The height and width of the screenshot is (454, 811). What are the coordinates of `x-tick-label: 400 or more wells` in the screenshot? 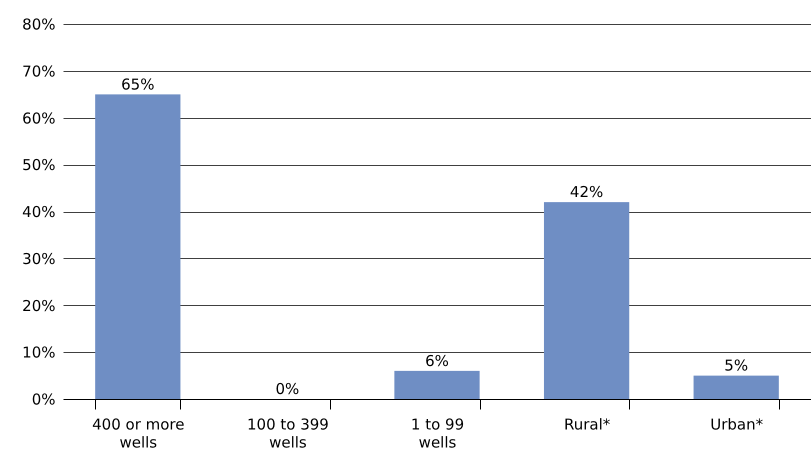 It's located at (138, 434).